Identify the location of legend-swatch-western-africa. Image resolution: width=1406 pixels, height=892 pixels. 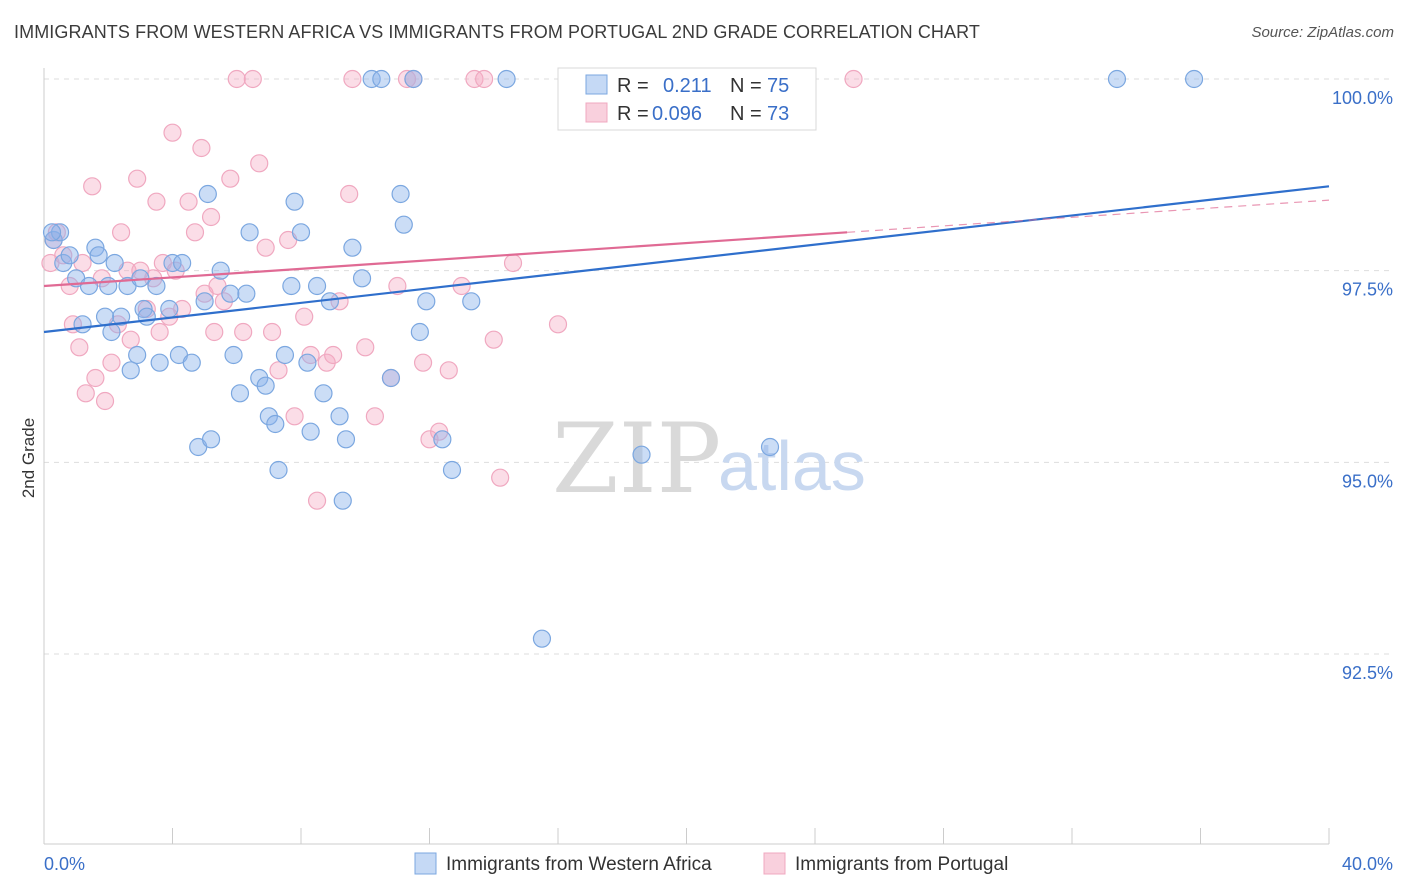
(425, 863).